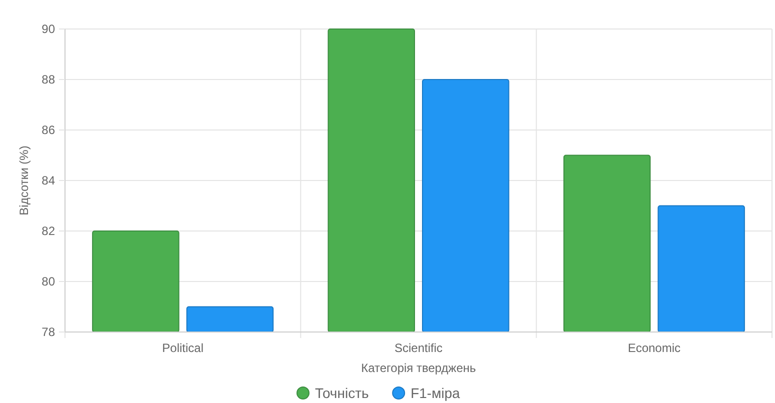 This screenshot has width=775, height=403. Describe the element at coordinates (49, 79) in the screenshot. I see `y-tick-label: 88` at that location.